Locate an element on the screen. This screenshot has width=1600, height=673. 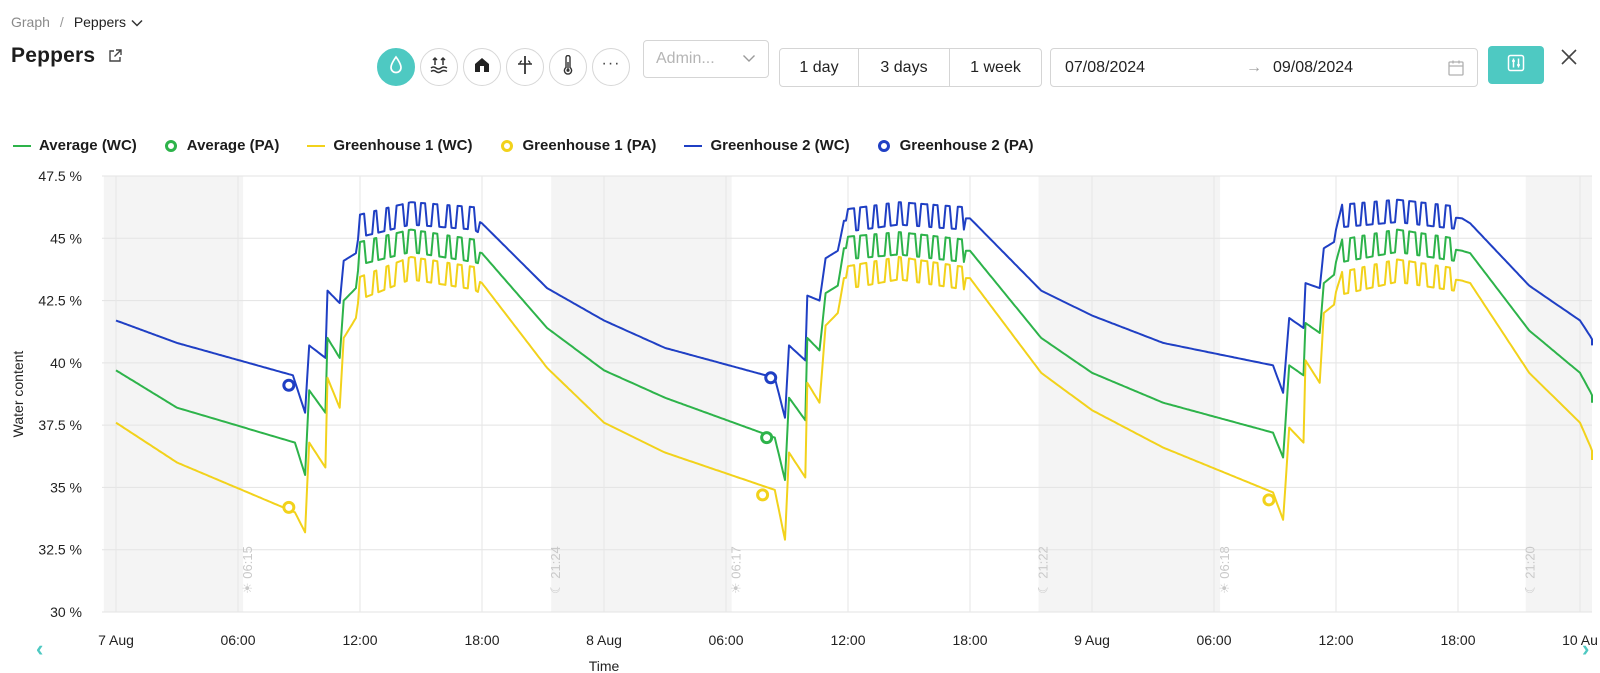
greenhouse-icon is located at coordinates (482, 67).